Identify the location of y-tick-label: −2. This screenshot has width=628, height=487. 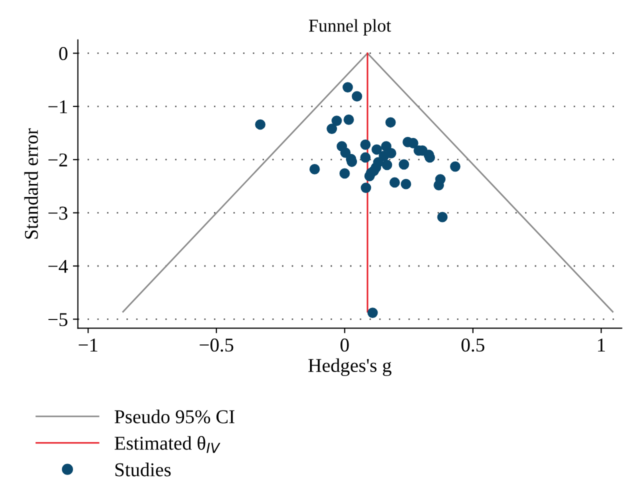
(58, 159).